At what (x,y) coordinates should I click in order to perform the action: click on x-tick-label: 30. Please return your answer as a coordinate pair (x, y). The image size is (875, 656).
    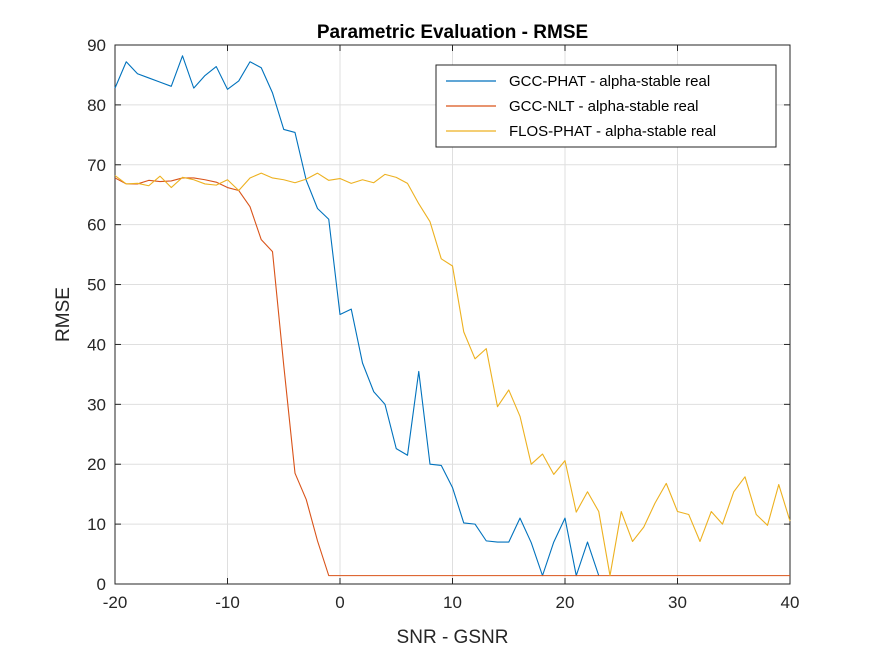
    Looking at the image, I should click on (677, 602).